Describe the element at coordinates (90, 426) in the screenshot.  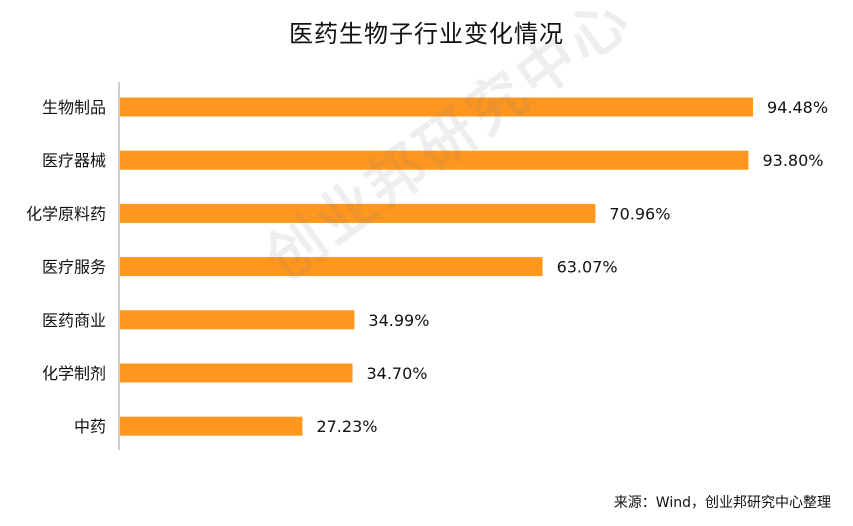
I see `category-label: 中药` at that location.